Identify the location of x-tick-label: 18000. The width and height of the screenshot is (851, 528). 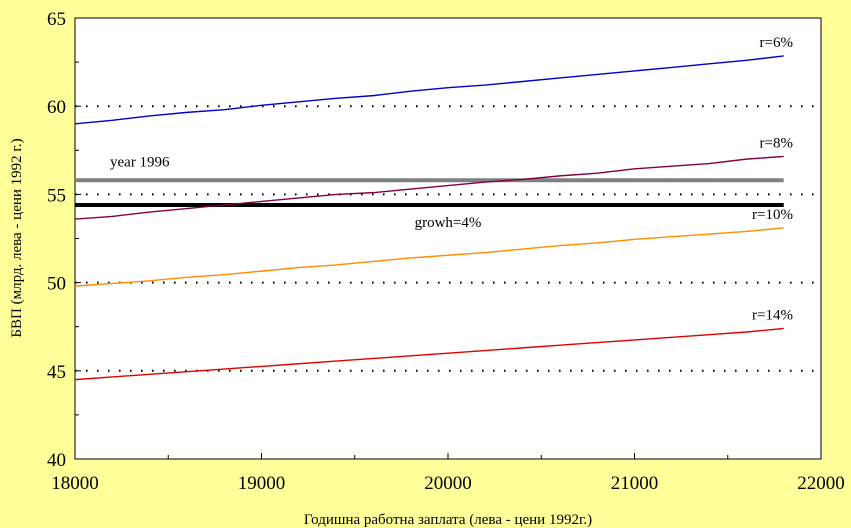
(75, 483).